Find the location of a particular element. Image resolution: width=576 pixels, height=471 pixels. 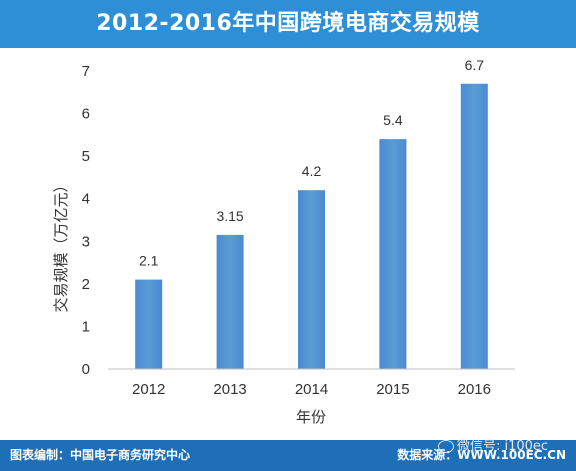

data-label: 4.2 is located at coordinates (312, 171).